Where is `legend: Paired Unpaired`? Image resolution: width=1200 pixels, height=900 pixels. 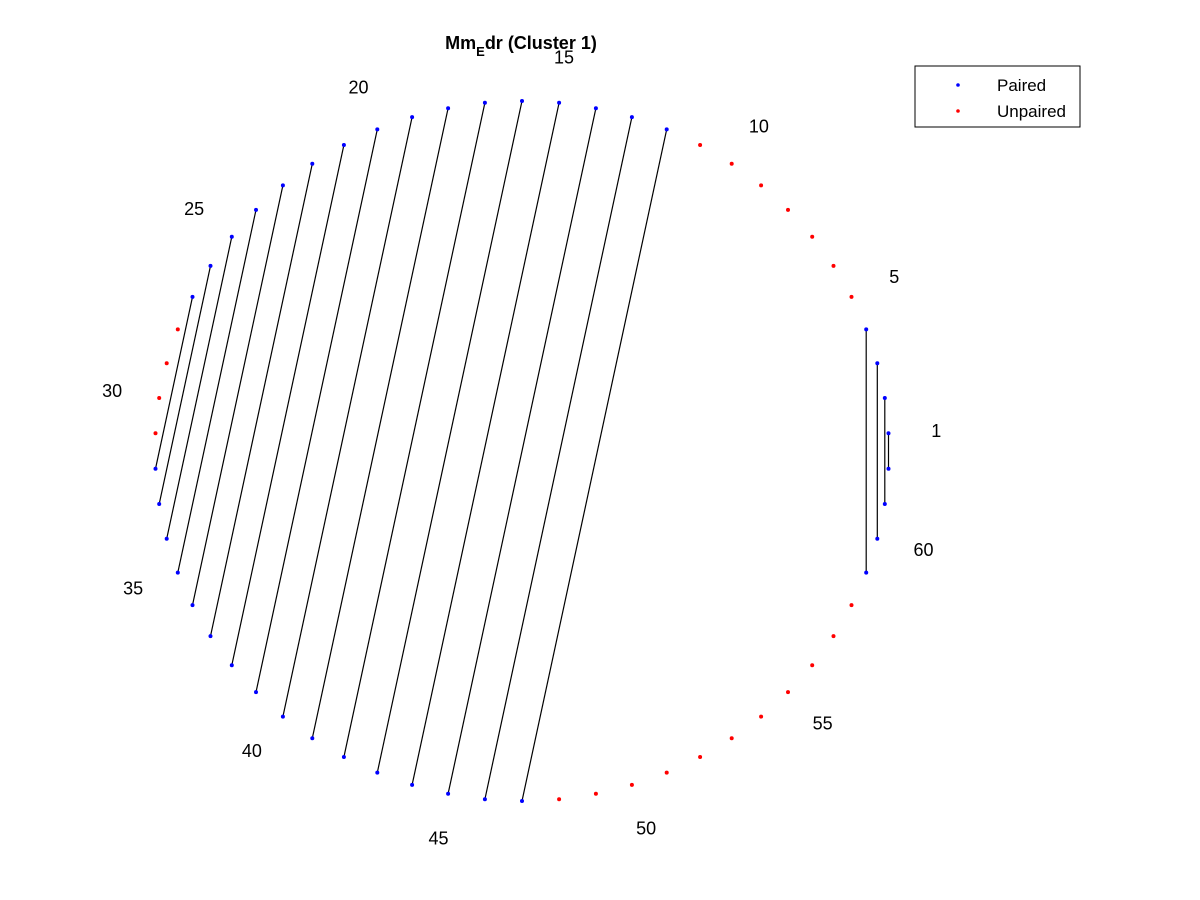 legend: Paired Unpaired is located at coordinates (997, 96).